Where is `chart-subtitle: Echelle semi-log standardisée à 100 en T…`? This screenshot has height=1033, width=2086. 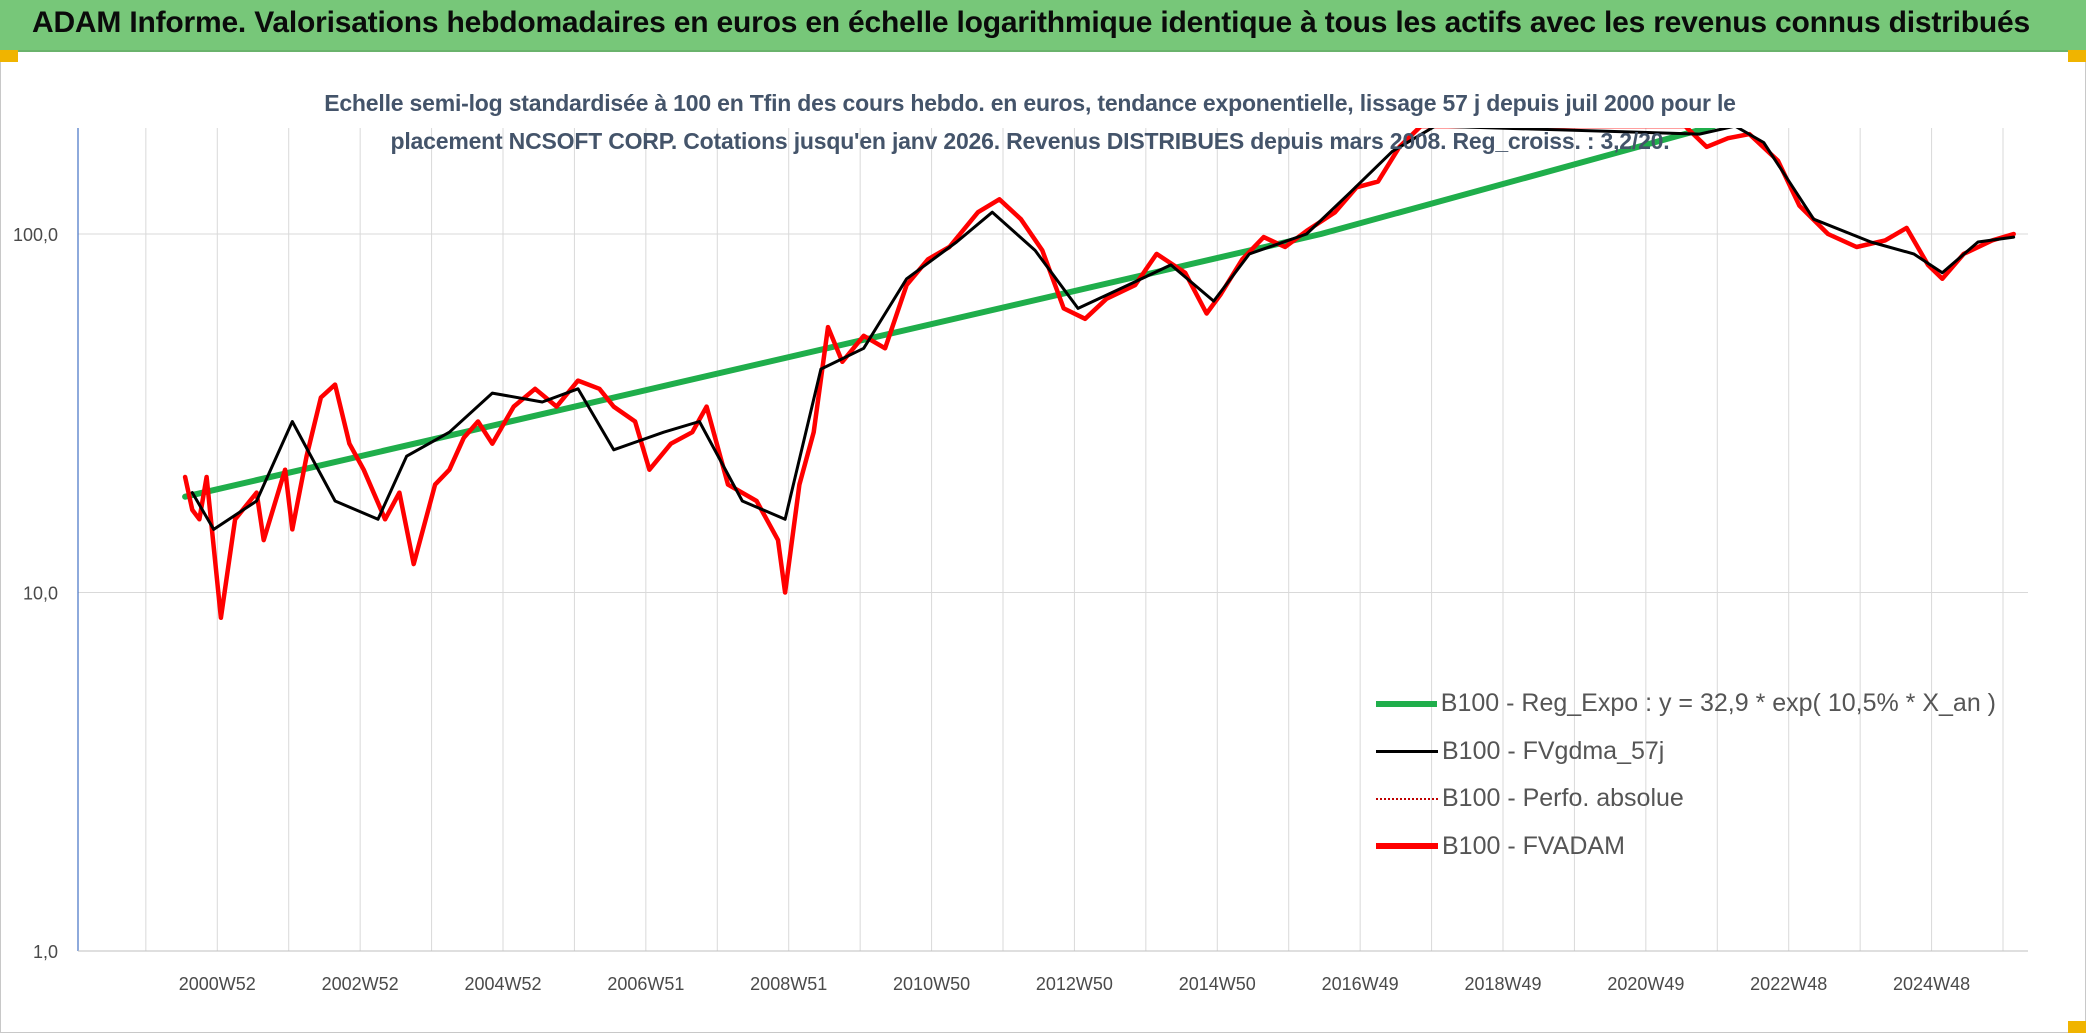
chart-subtitle: Echelle semi-log standardisée à 100 en T… is located at coordinates (1030, 122).